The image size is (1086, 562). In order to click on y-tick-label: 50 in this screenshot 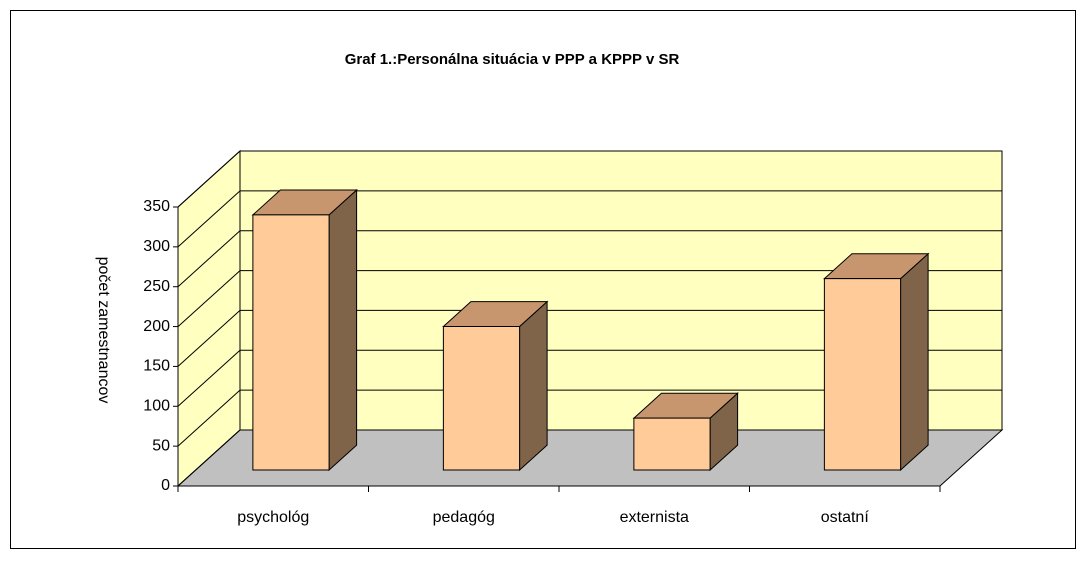, I will do `click(161, 445)`.